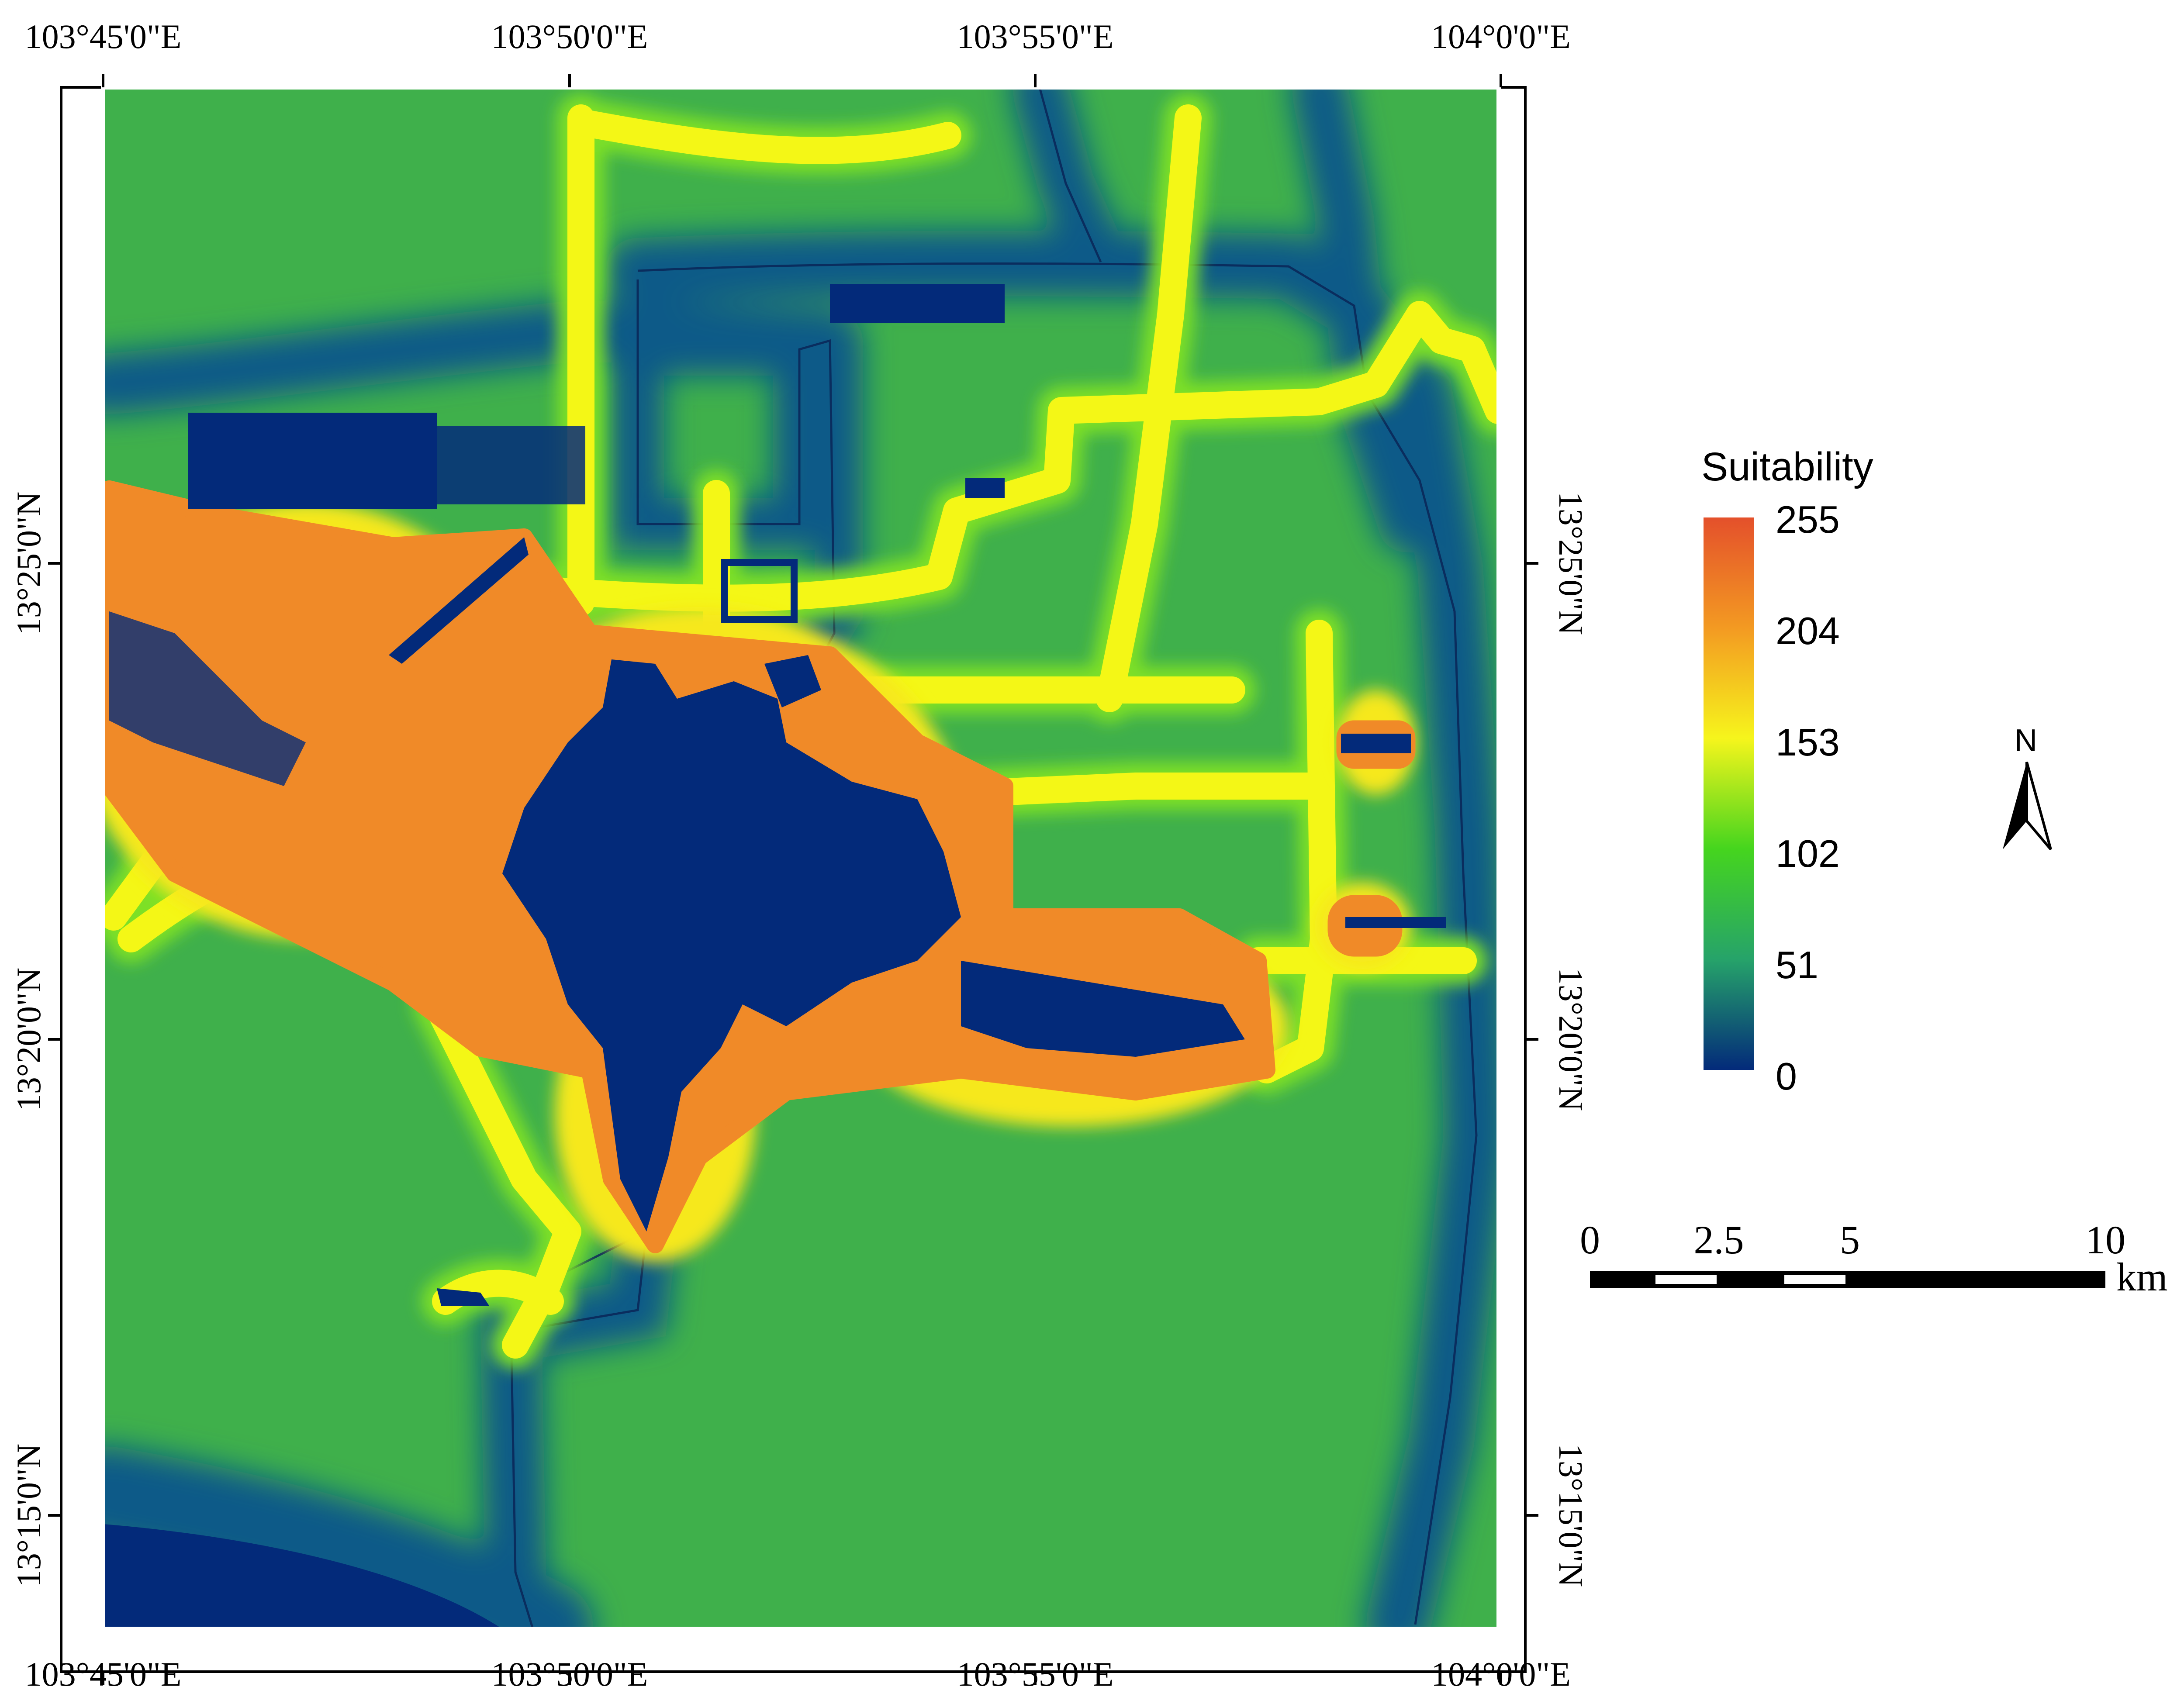 The height and width of the screenshot is (1704, 2184). I want to click on north-arrow-icon-right, so click(2038, 806).